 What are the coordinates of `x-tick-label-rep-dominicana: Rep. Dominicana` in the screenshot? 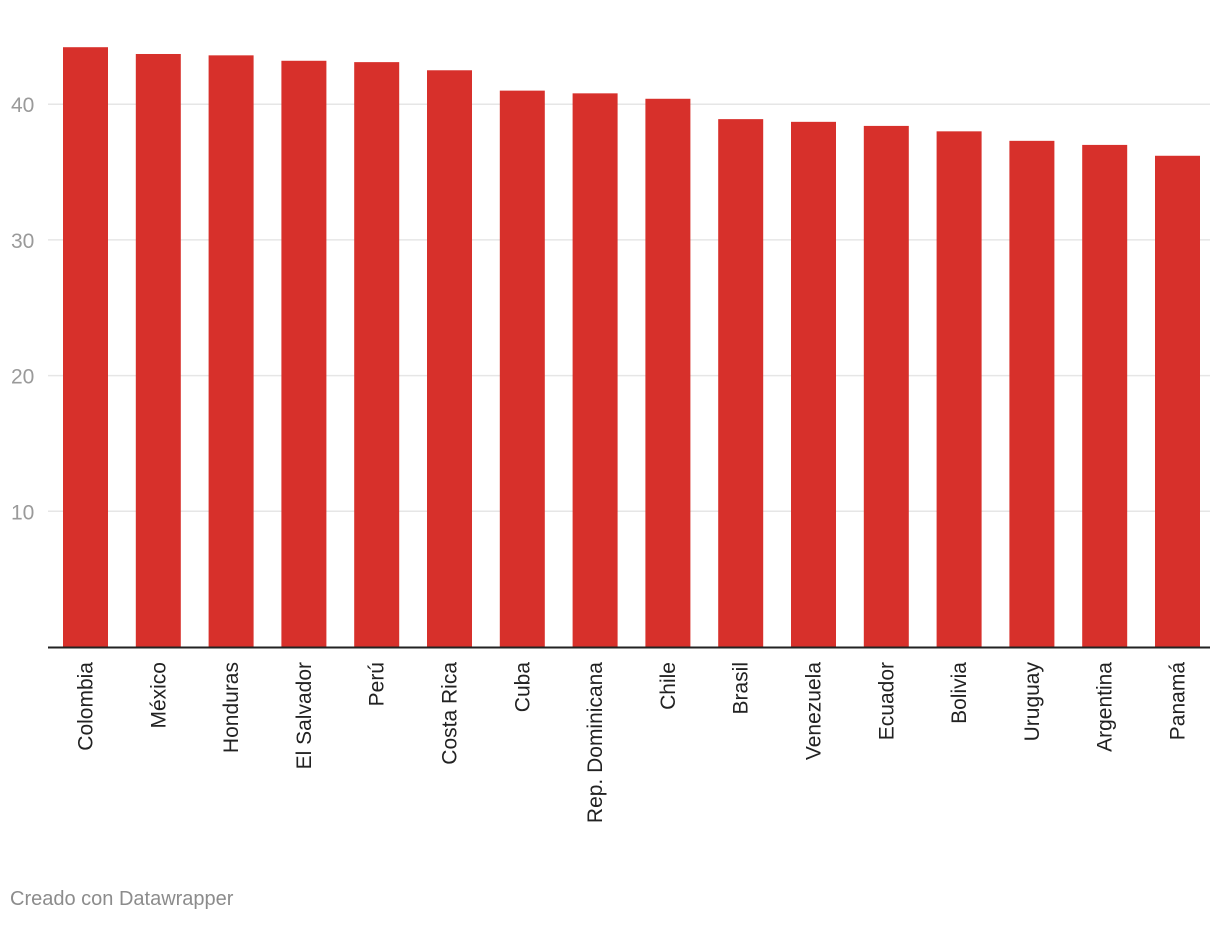 It's located at (595, 742).